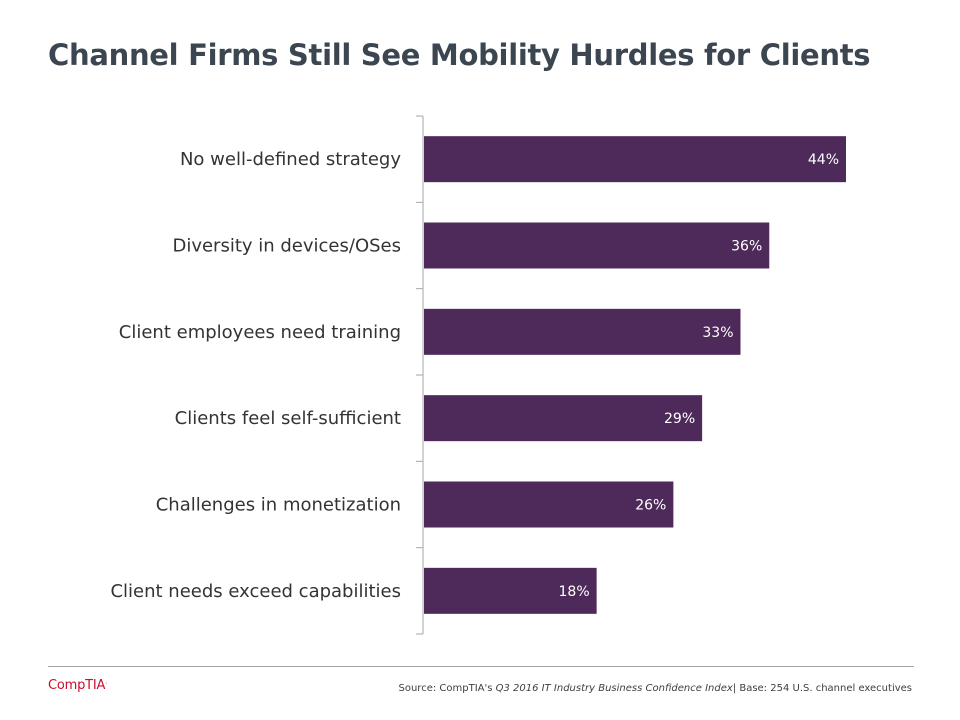  Describe the element at coordinates (481, 666) in the screenshot. I see `footer-divider` at that location.